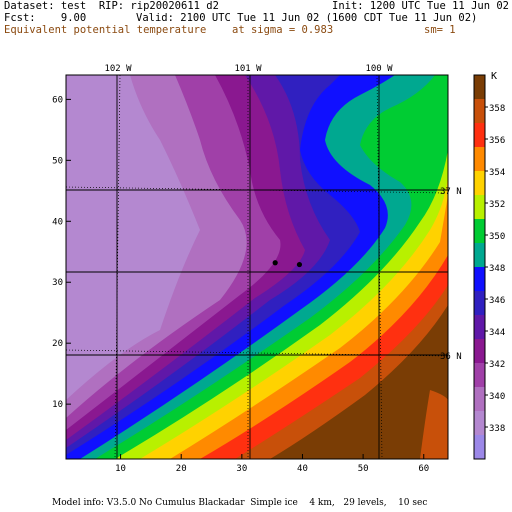 This screenshot has width=512, height=512. What do you see at coordinates (497, 141) in the screenshot?
I see `colorbar-label: 356` at bounding box center [497, 141].